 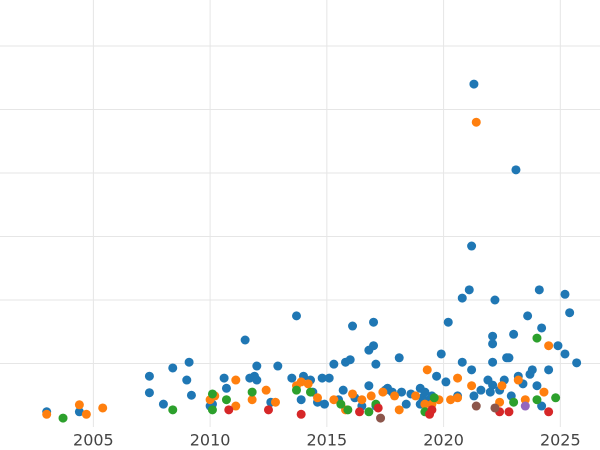 What do you see at coordinates (560, 440) in the screenshot?
I see `x-tick-label: 2025` at bounding box center [560, 440].